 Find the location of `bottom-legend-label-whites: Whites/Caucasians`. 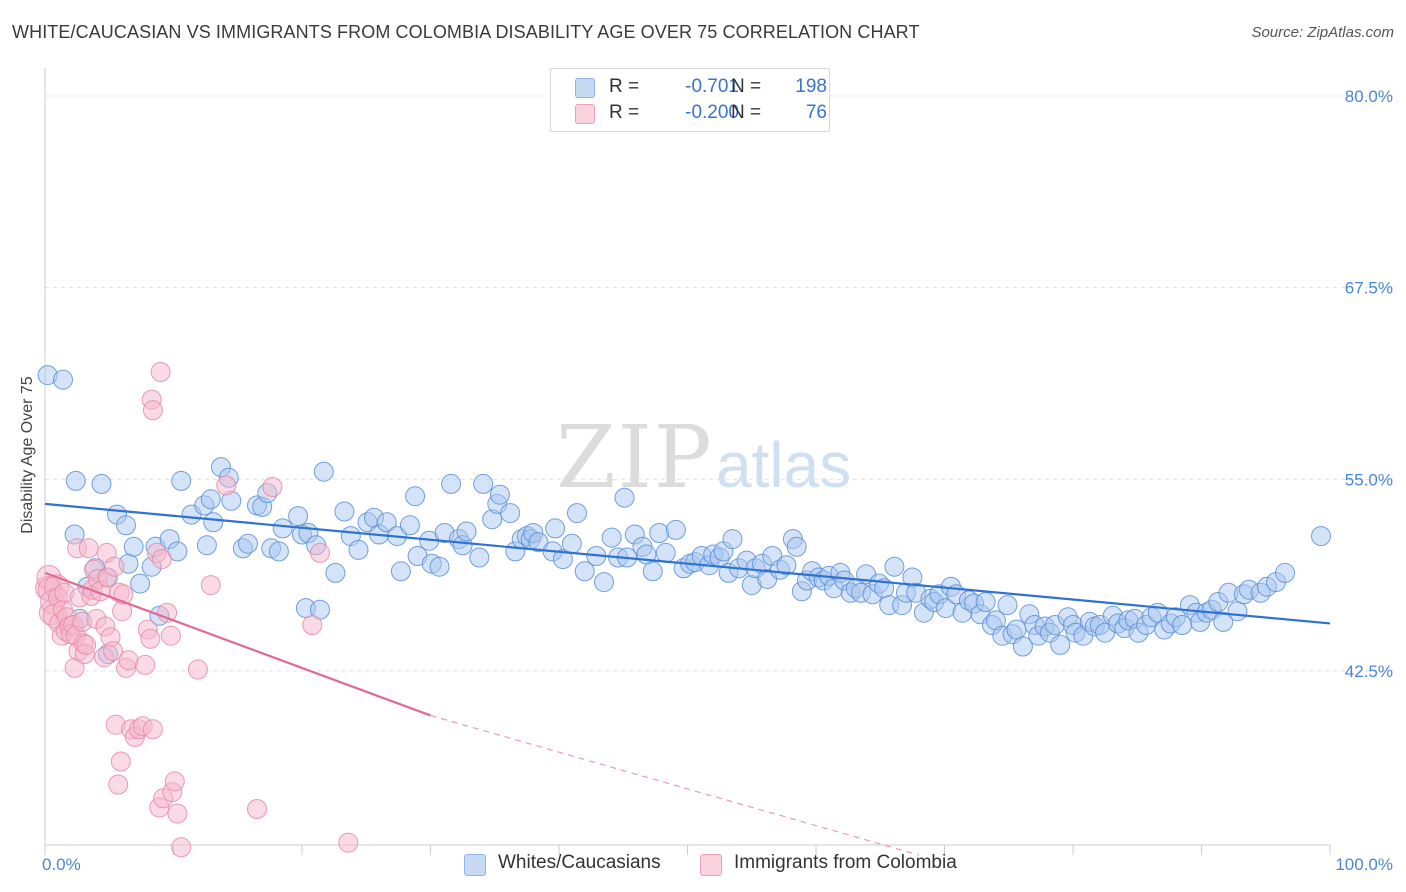

bottom-legend-label-whites: Whites/Caucasians is located at coordinates (579, 862).